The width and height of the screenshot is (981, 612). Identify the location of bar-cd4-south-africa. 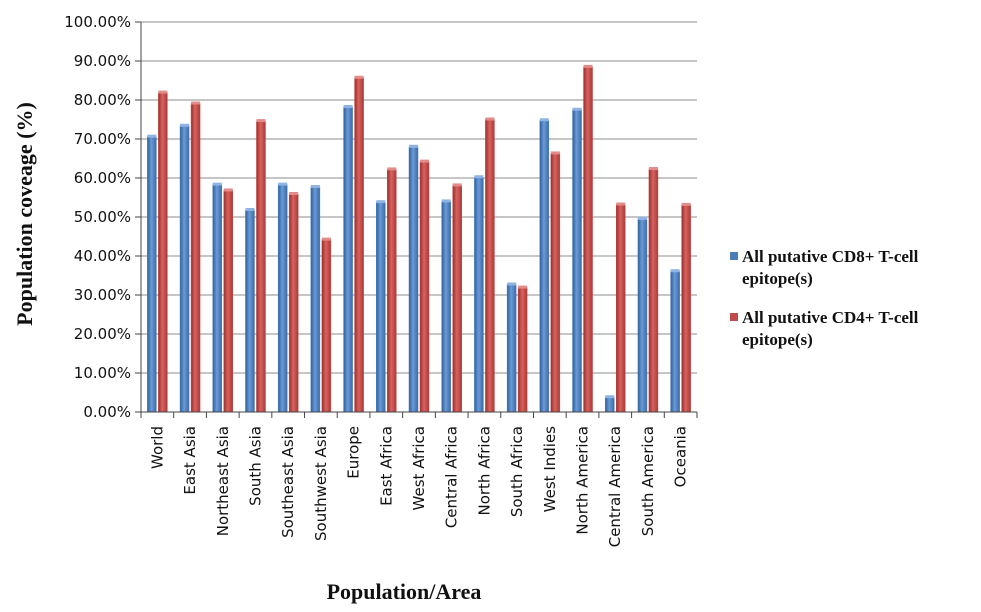
(522, 350).